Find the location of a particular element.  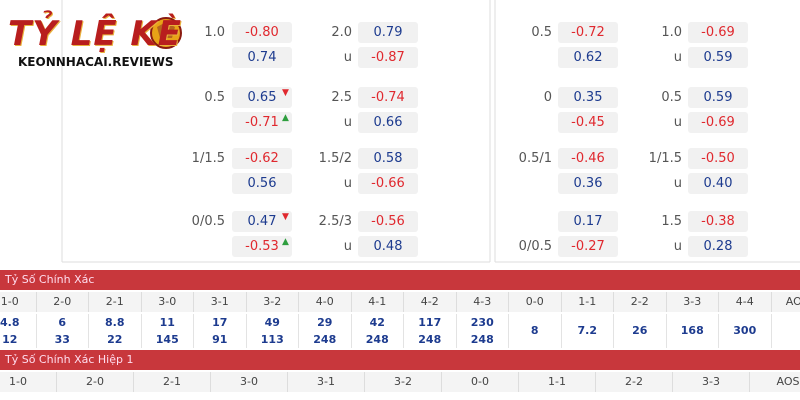

logo-site: KEONNHACAI.REVIEWS is located at coordinates (96, 62).